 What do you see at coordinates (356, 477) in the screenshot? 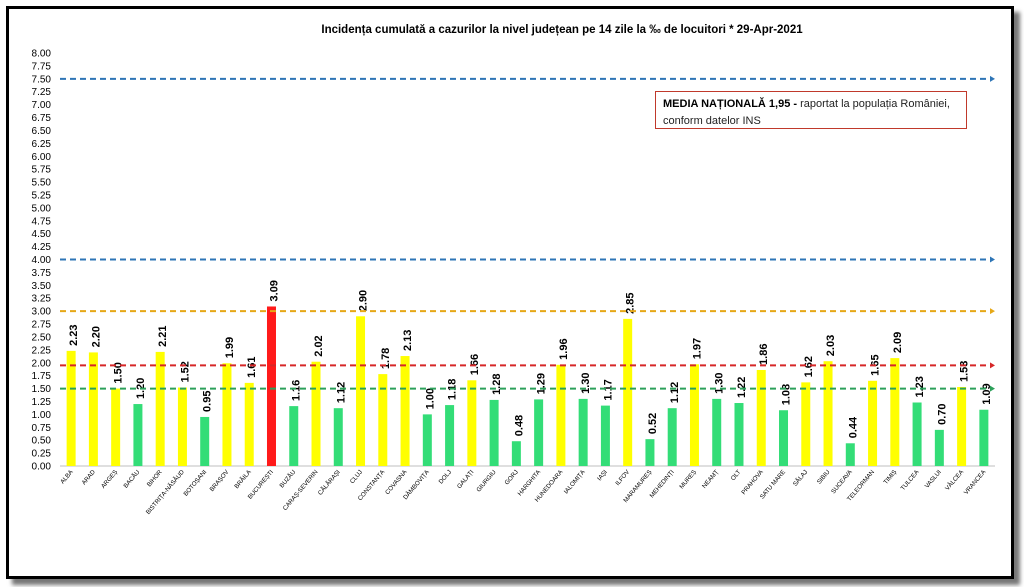
I see `category-label: CLUJ` at bounding box center [356, 477].